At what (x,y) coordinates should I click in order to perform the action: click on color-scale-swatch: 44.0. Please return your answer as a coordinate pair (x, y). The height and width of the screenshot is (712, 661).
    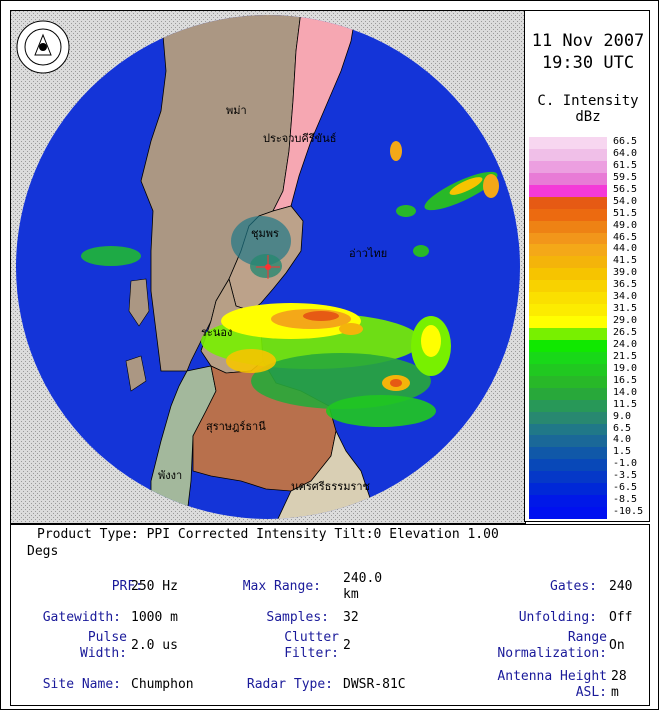
    Looking at the image, I should click on (583, 250).